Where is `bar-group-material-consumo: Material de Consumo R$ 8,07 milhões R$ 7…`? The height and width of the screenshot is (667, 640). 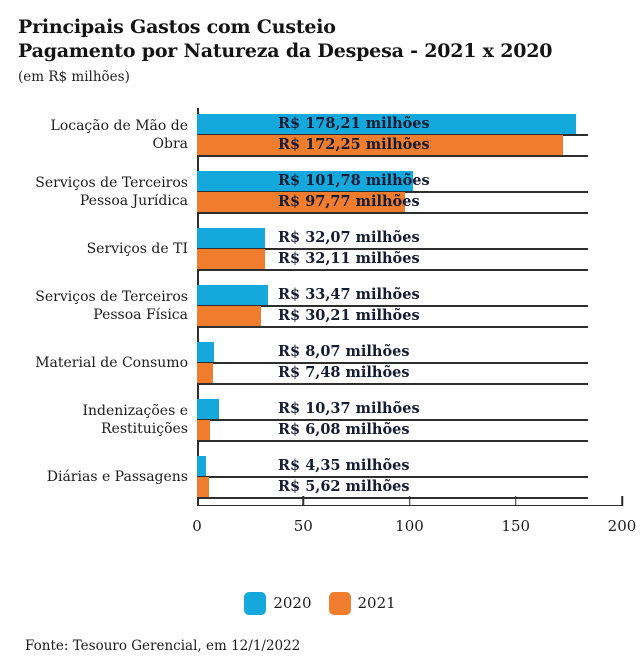 bar-group-material-consumo: Material de Consumo R$ 8,07 milhões R$ 7… is located at coordinates (320, 363).